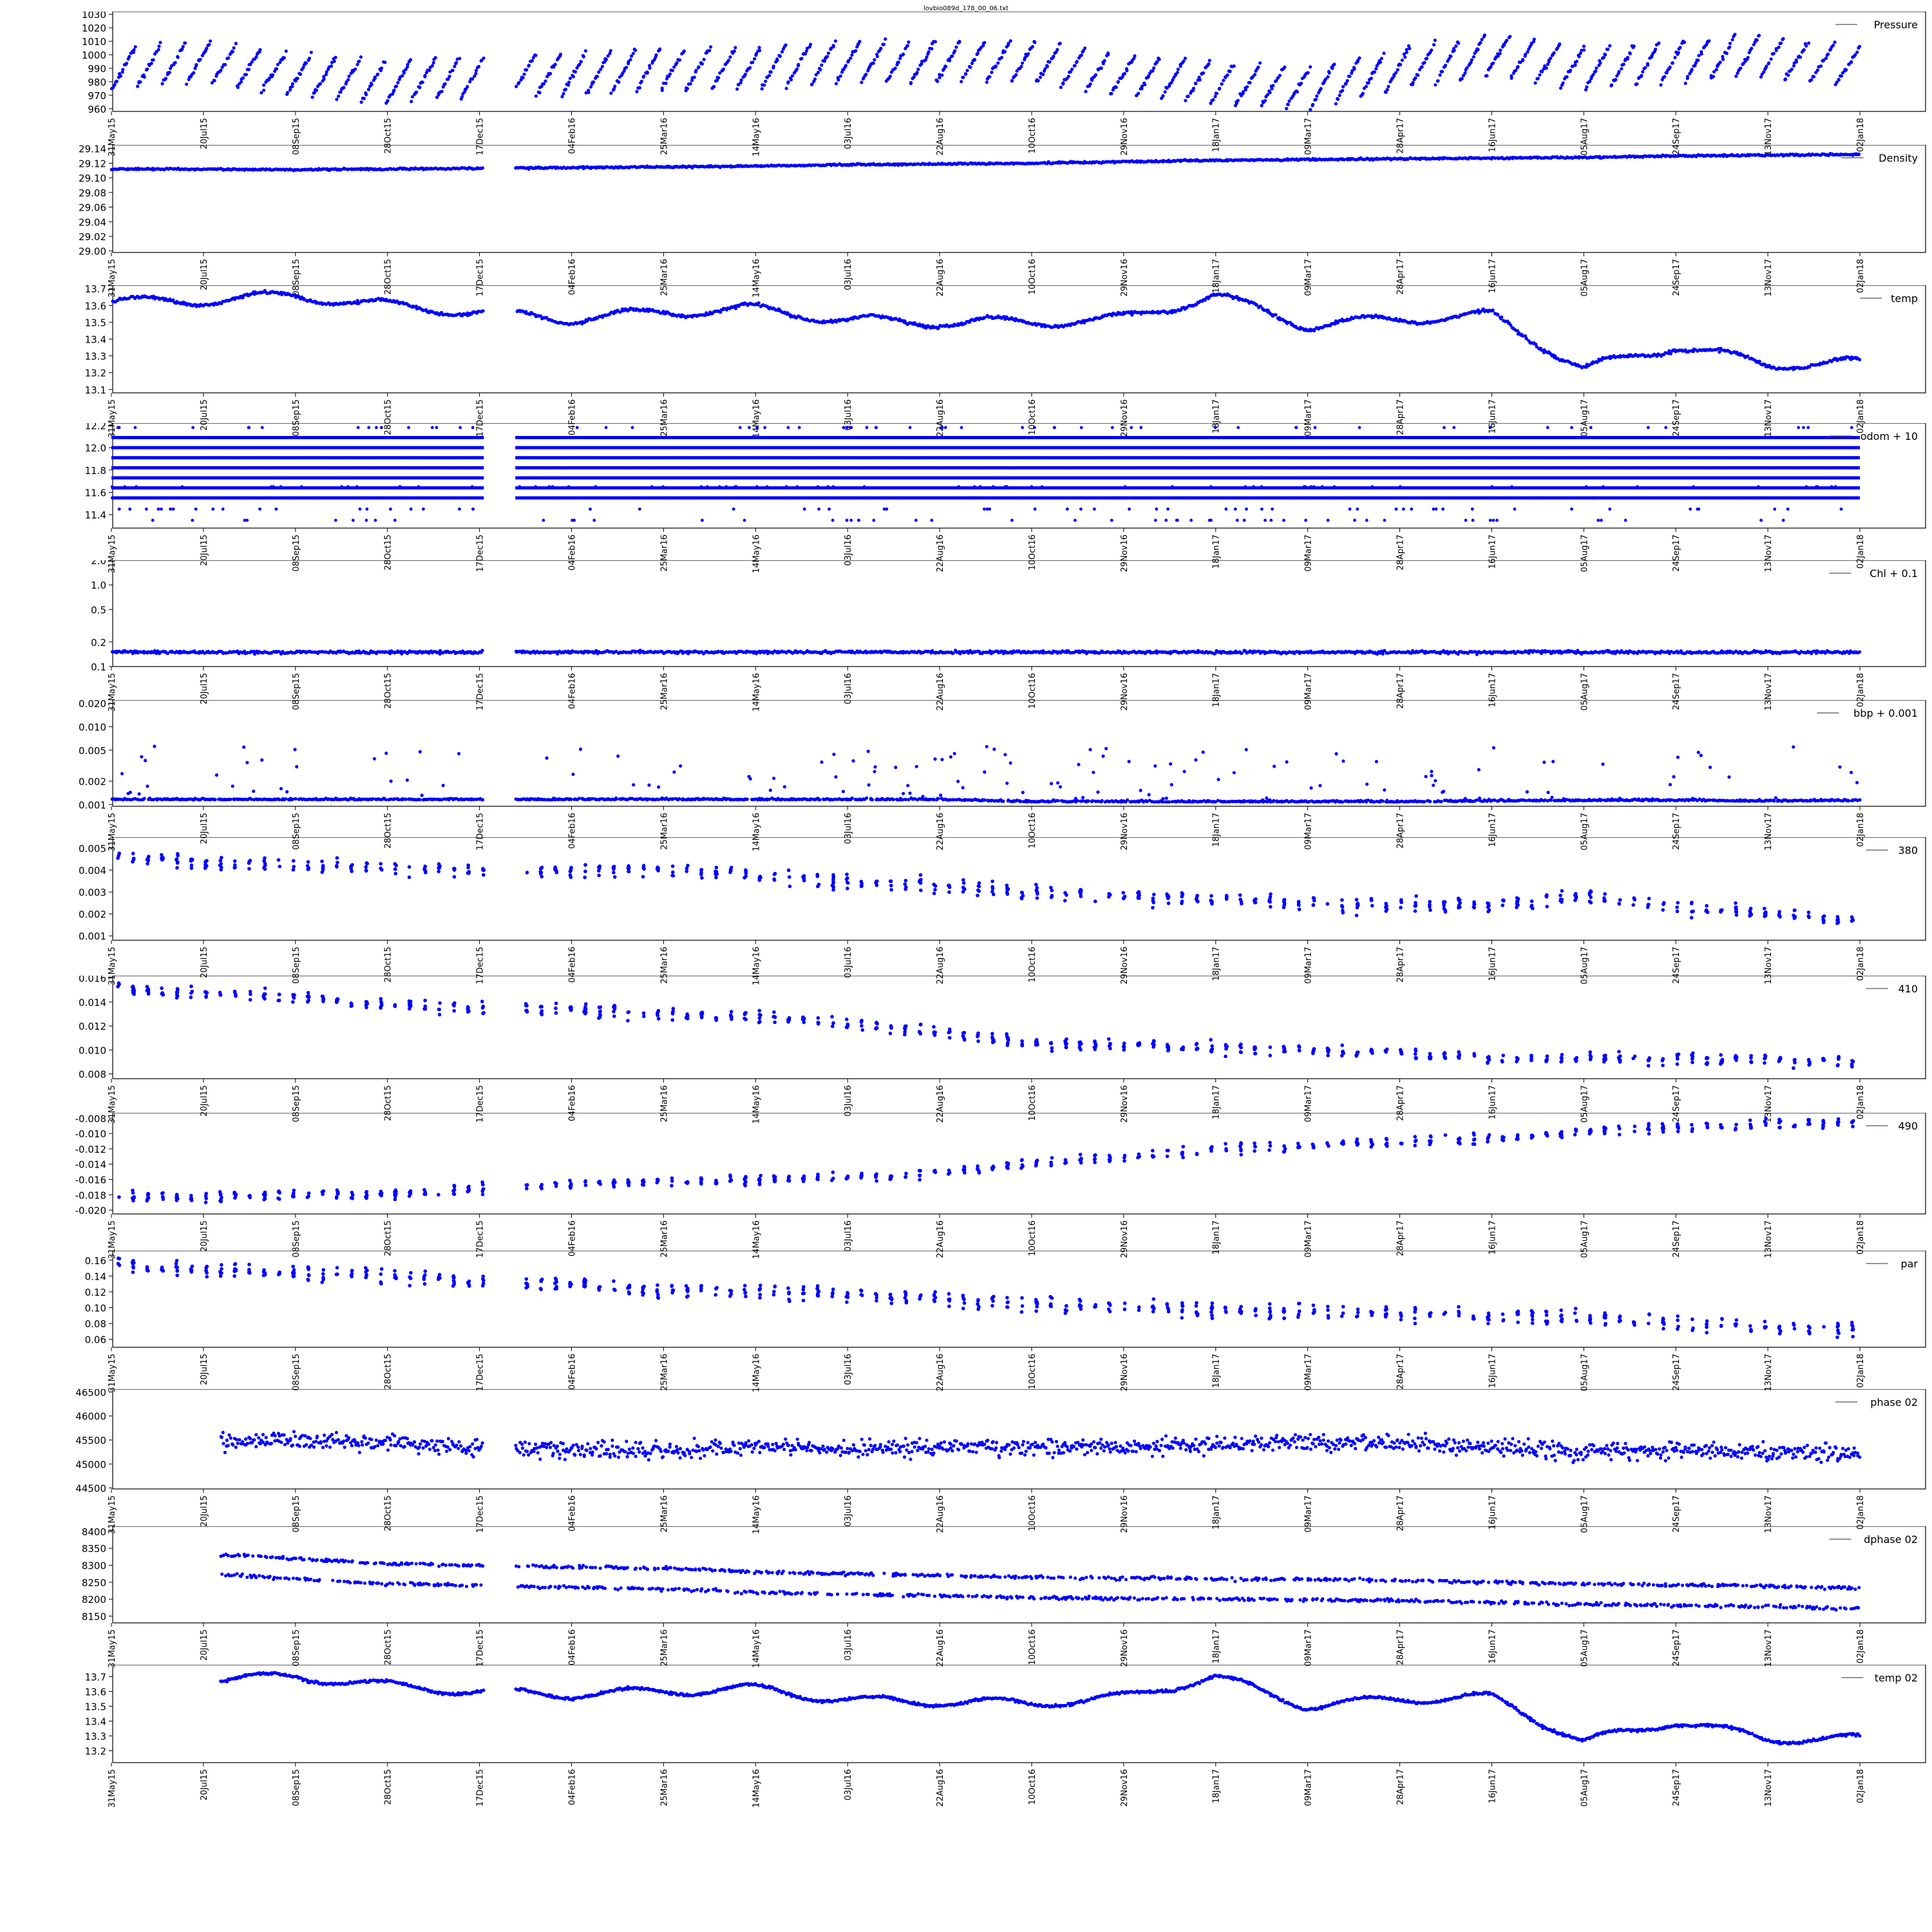 The height and width of the screenshot is (1932, 1932). Describe the element at coordinates (985, 71) in the screenshot. I see `data-points` at that location.